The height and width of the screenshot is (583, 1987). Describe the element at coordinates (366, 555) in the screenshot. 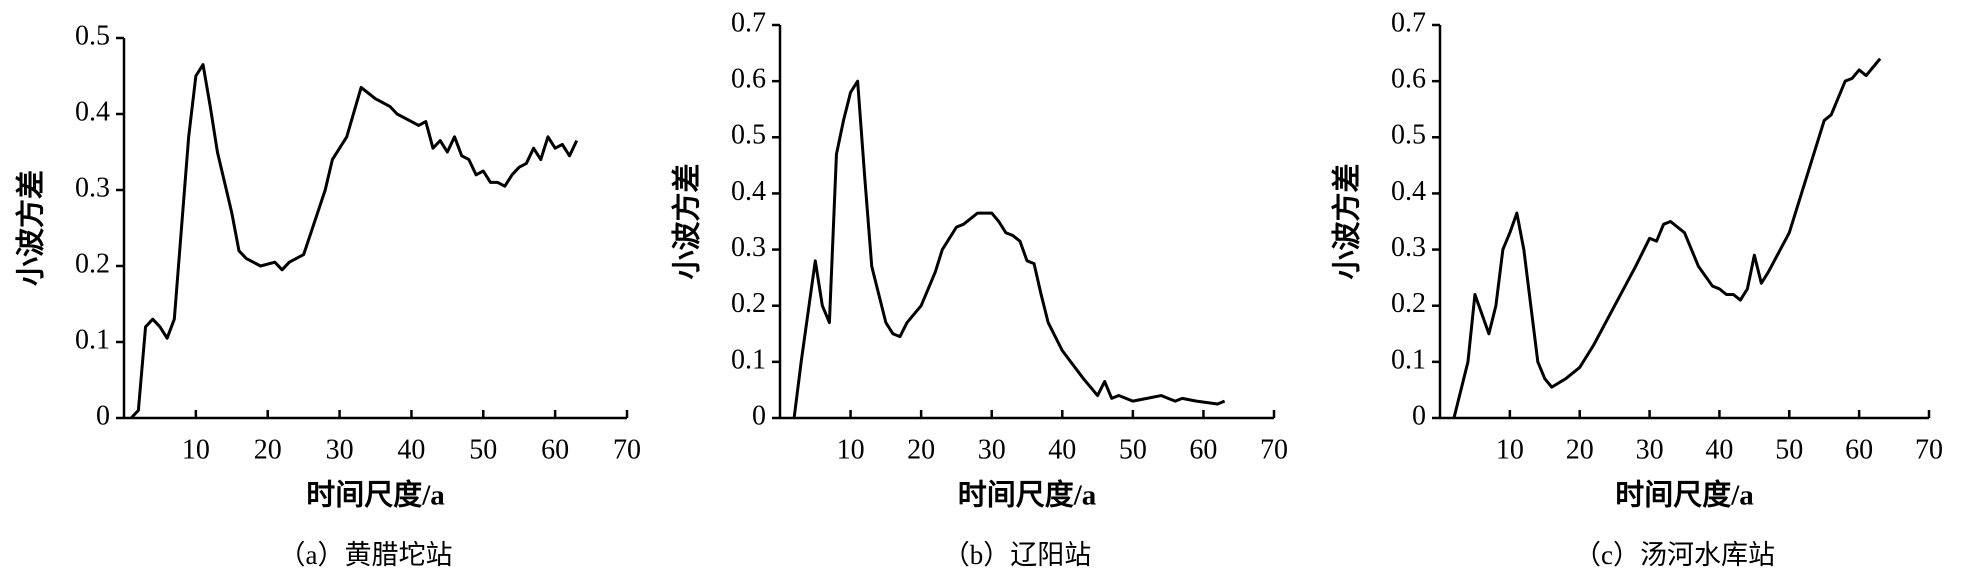

I see `caption: （a）黄腊坨站` at that location.